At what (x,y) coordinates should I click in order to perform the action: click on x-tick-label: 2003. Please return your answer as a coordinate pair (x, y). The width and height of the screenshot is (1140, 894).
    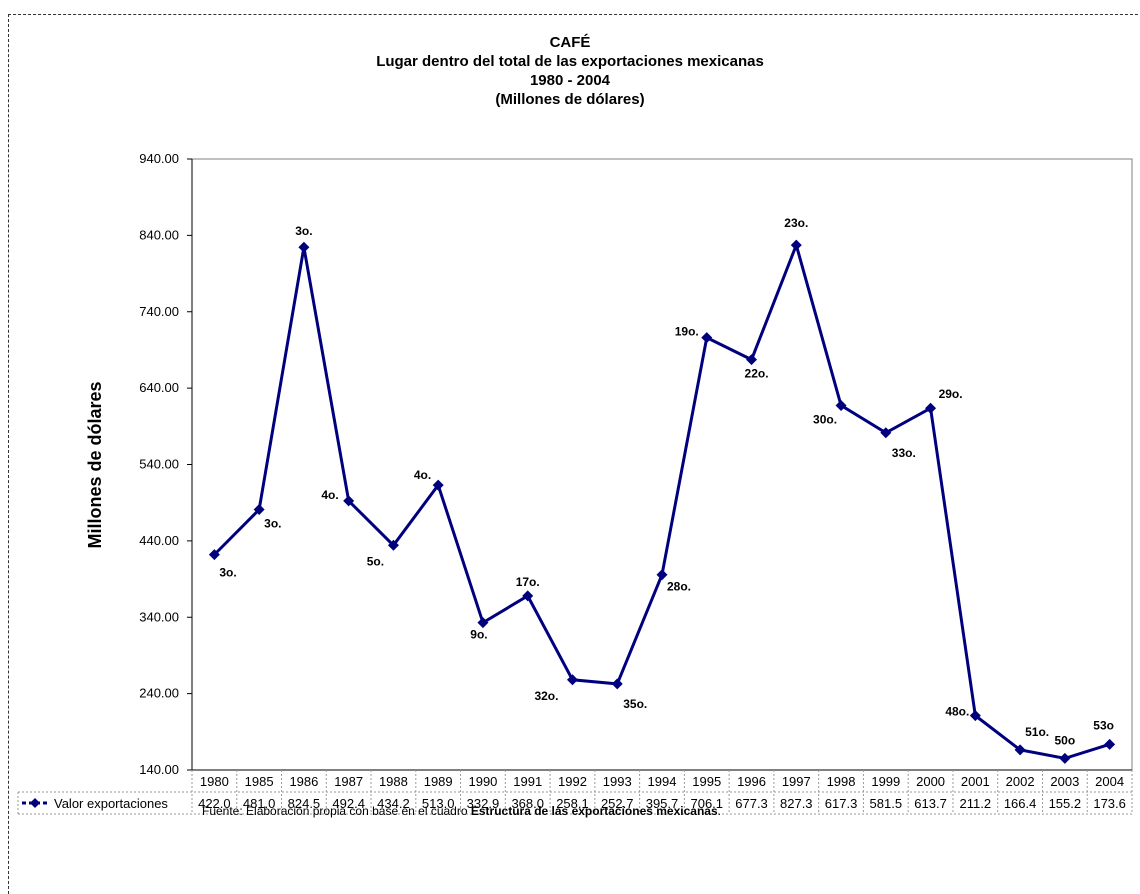
    Looking at the image, I should click on (1064, 781).